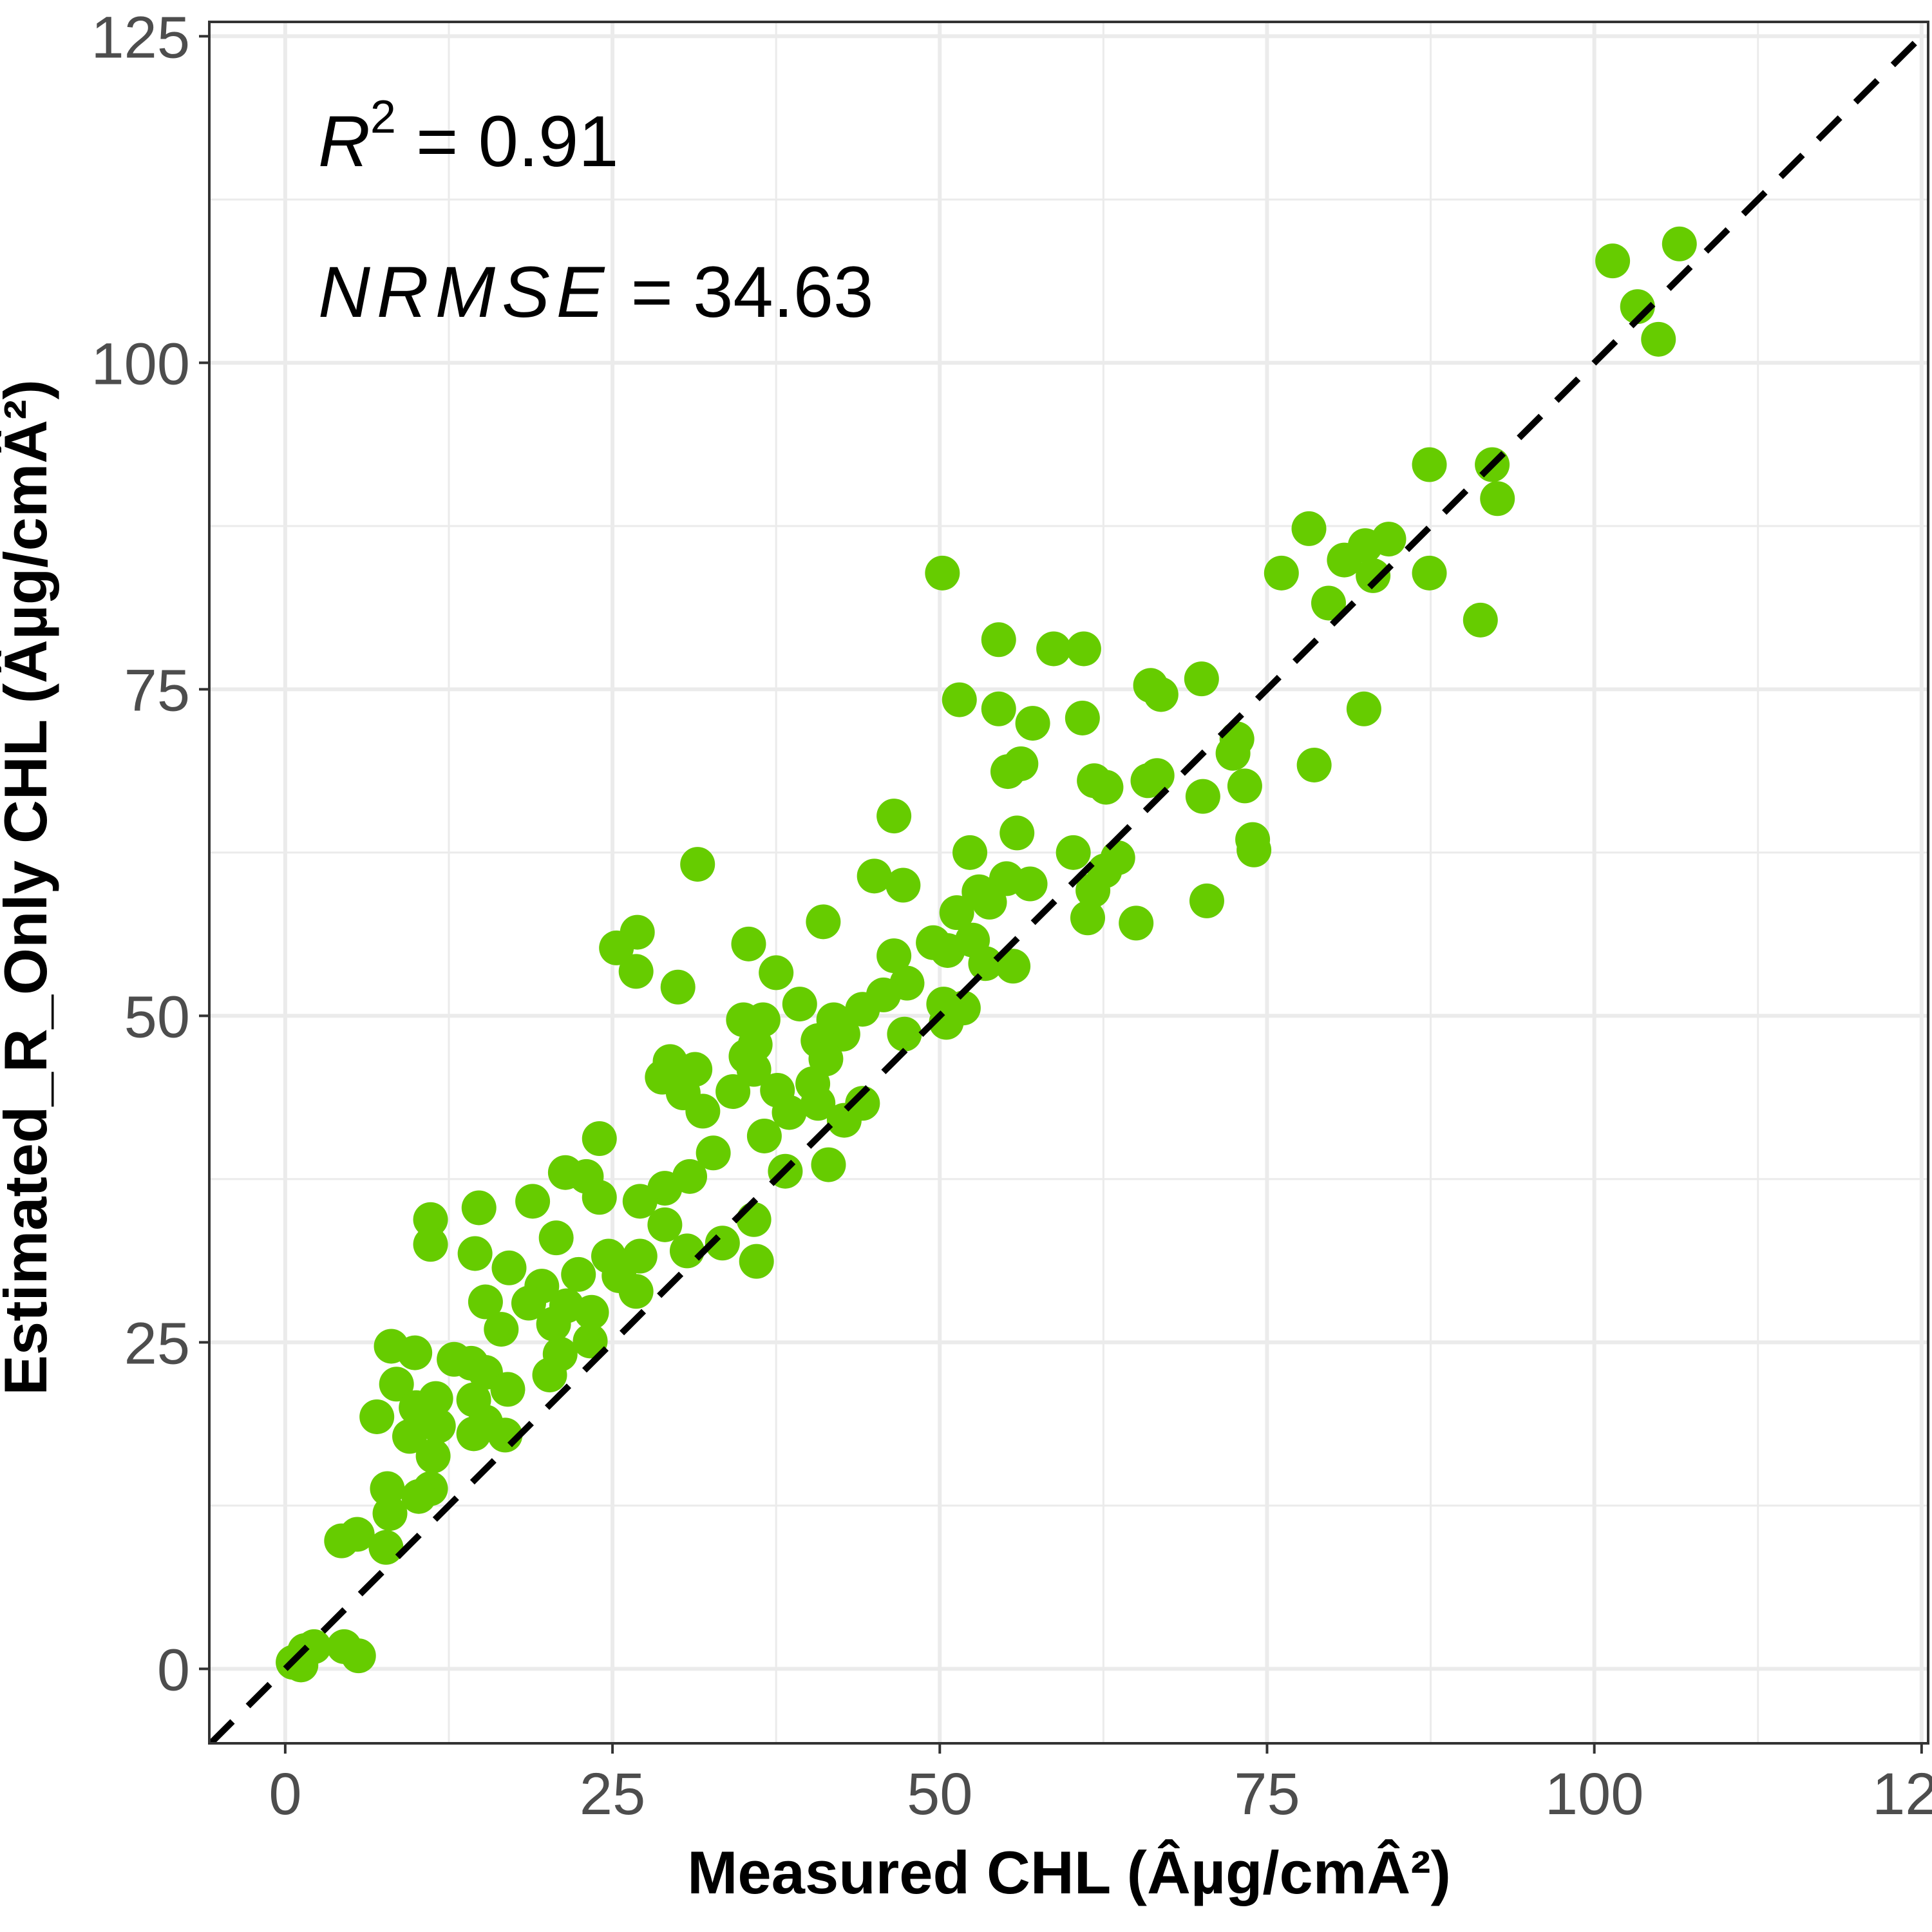  What do you see at coordinates (157, 1017) in the screenshot?
I see `y-tick-label: 50` at bounding box center [157, 1017].